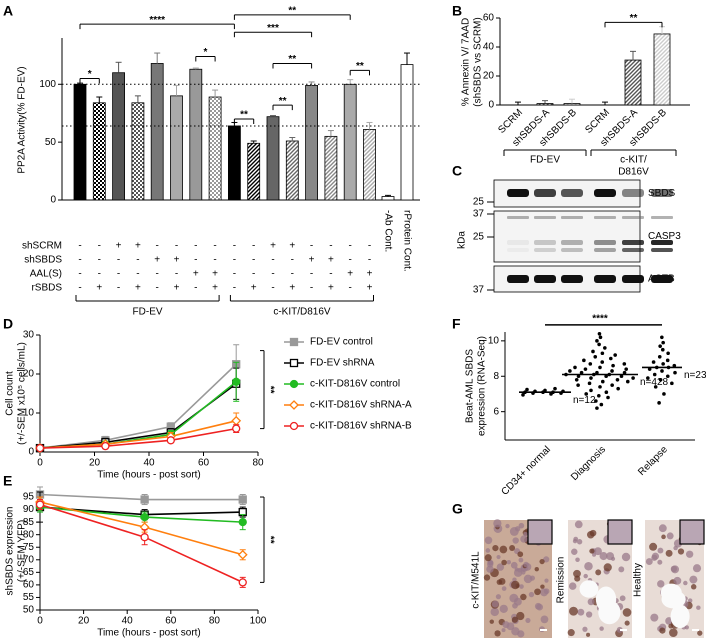  I want to click on x-tick-label: CD34+ normal, so click(526, 471).